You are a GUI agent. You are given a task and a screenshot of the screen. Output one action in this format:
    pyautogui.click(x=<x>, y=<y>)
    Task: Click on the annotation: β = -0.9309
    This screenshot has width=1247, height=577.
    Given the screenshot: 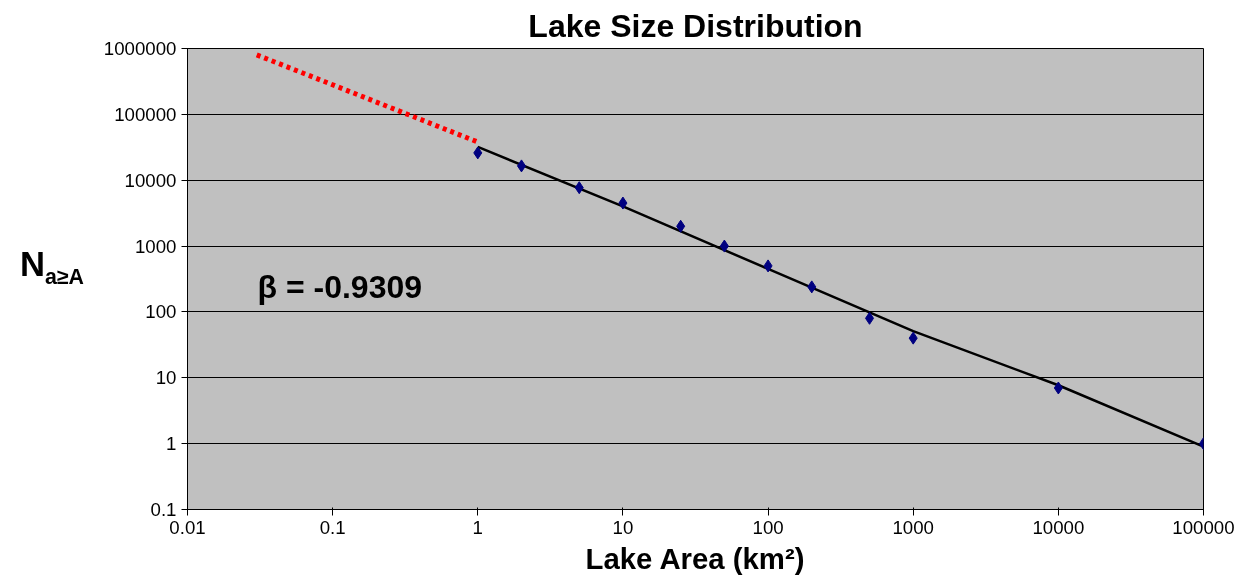 What is the action you would take?
    pyautogui.click(x=340, y=286)
    